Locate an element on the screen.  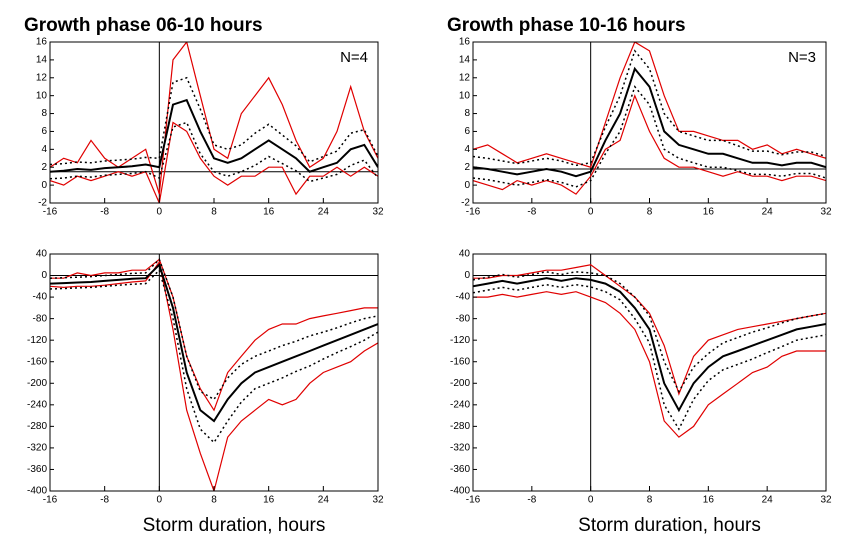
annotation: N=3 is located at coordinates (802, 57).